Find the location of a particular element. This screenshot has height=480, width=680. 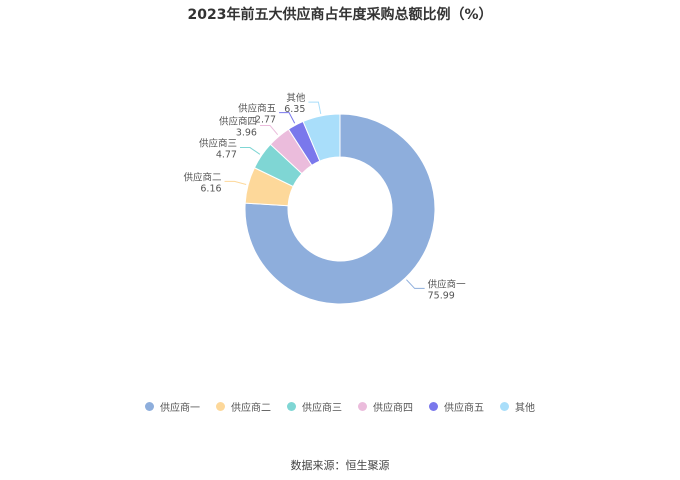

slice-value-label-6: 6.35 is located at coordinates (294, 109).